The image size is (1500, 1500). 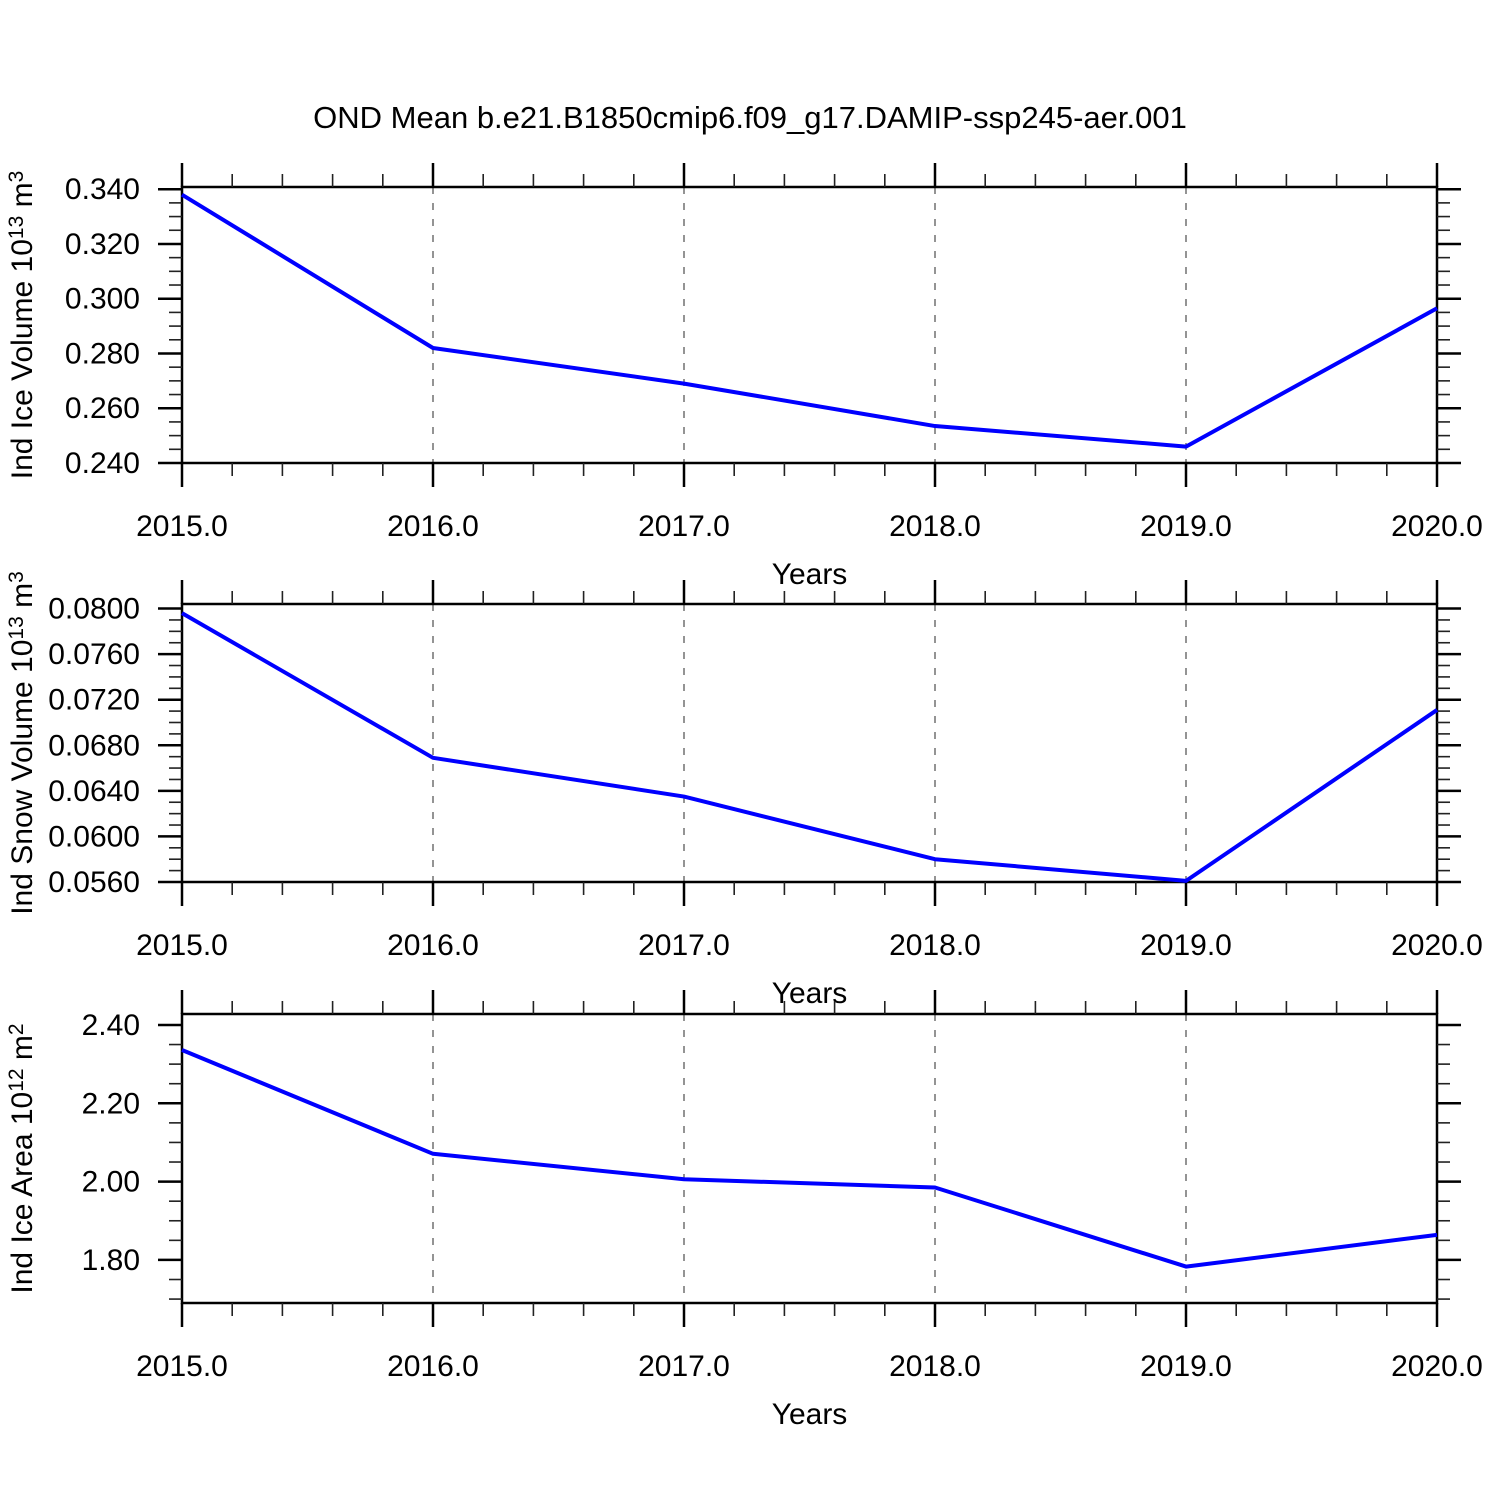 What do you see at coordinates (111, 1182) in the screenshot?
I see `y-tick-label: 2.00` at bounding box center [111, 1182].